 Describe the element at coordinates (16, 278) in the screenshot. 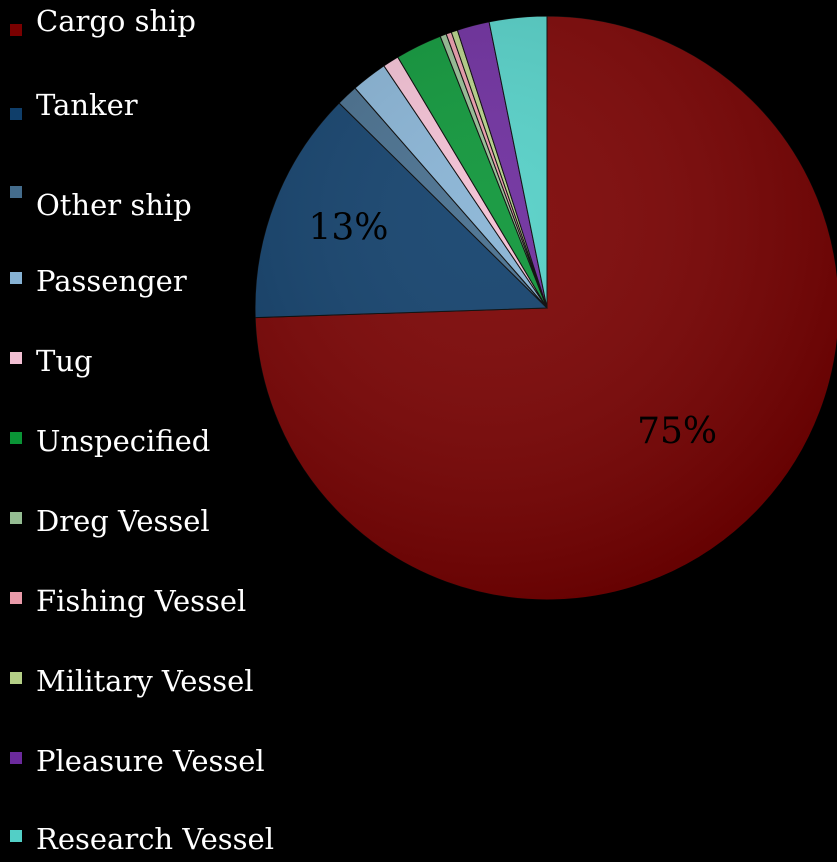

I see `legend-swatch-passenger` at that location.